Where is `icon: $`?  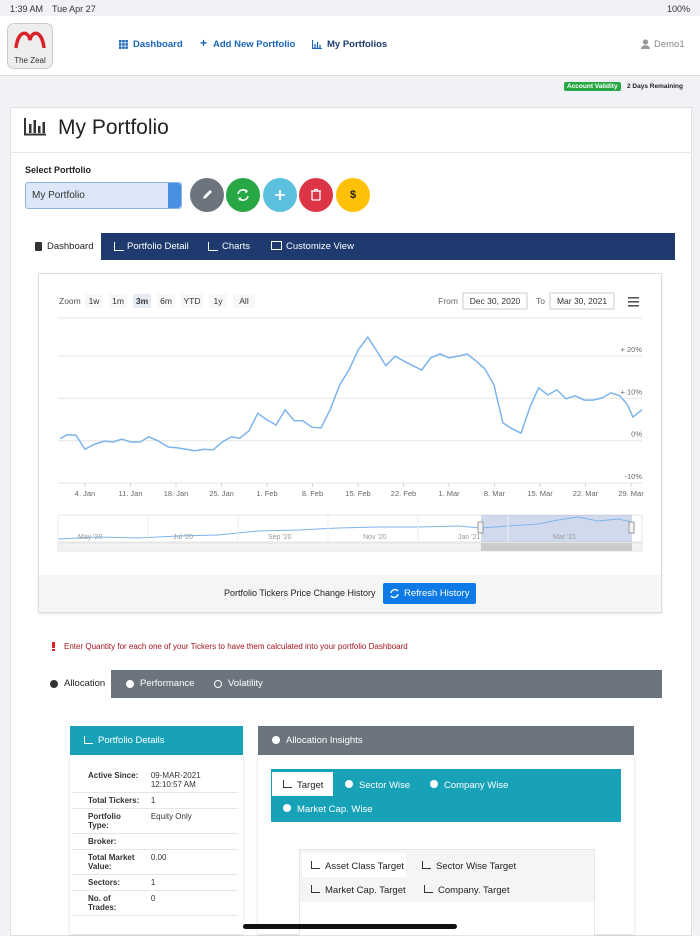 icon: $ is located at coordinates (353, 195).